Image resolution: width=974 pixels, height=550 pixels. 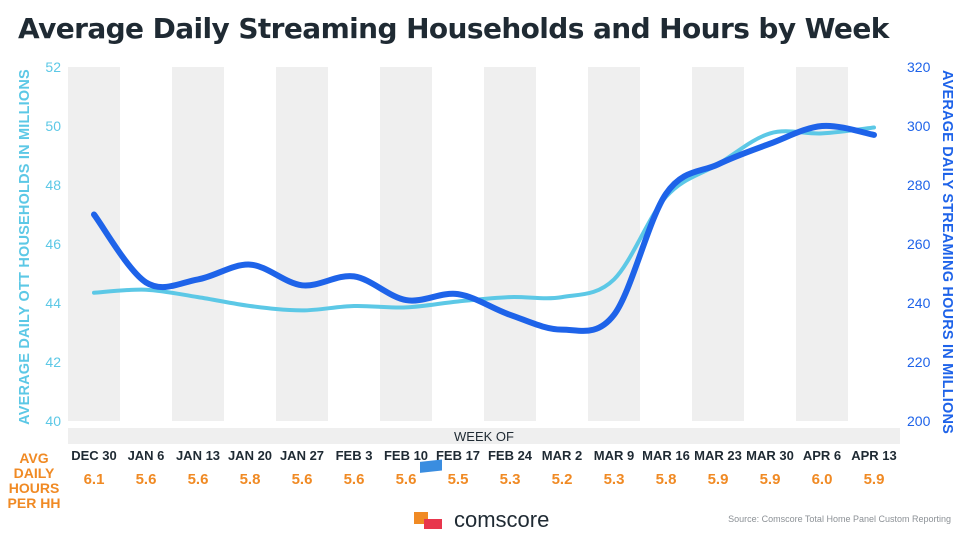 What do you see at coordinates (53, 126) in the screenshot?
I see `y-left-tick-label: 50` at bounding box center [53, 126].